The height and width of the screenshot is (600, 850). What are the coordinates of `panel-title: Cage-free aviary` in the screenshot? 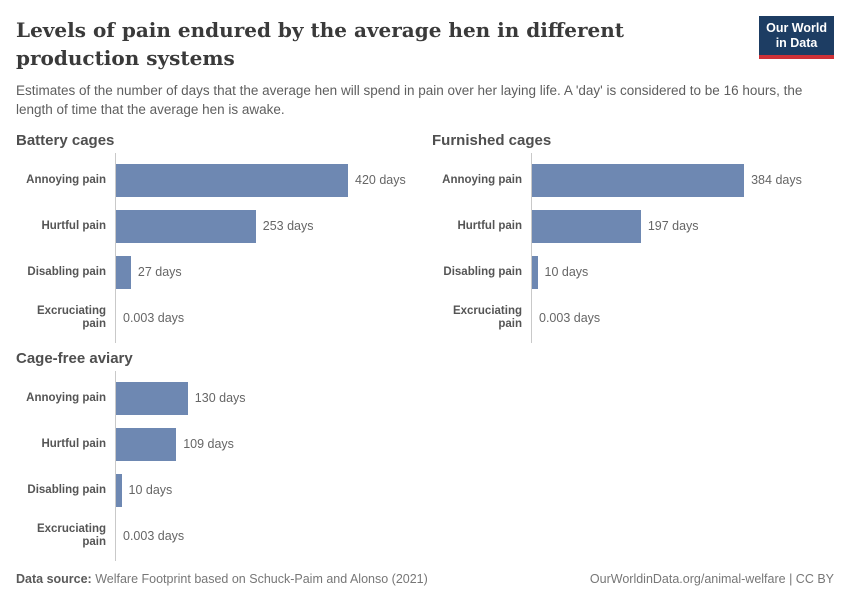 It's located at (74, 358).